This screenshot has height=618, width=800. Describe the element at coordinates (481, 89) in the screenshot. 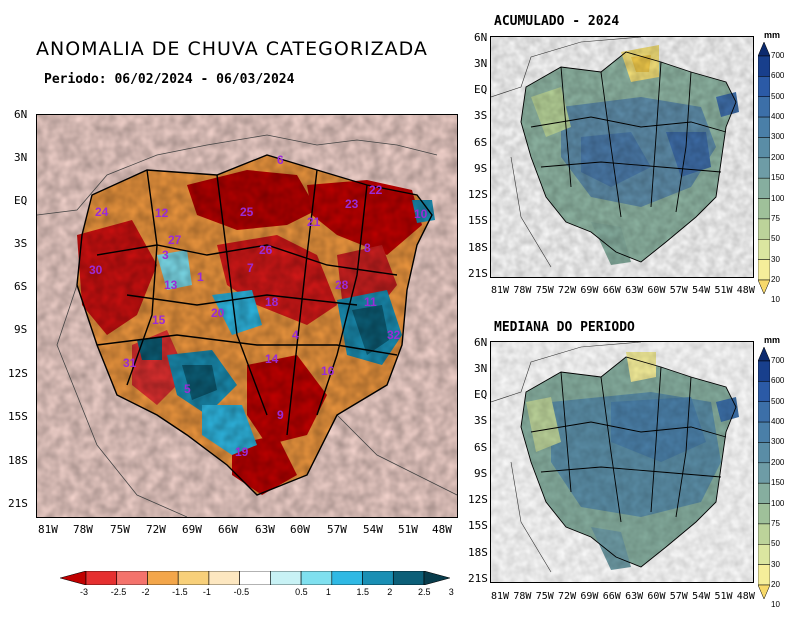

I see `lat-tick: EQ` at that location.